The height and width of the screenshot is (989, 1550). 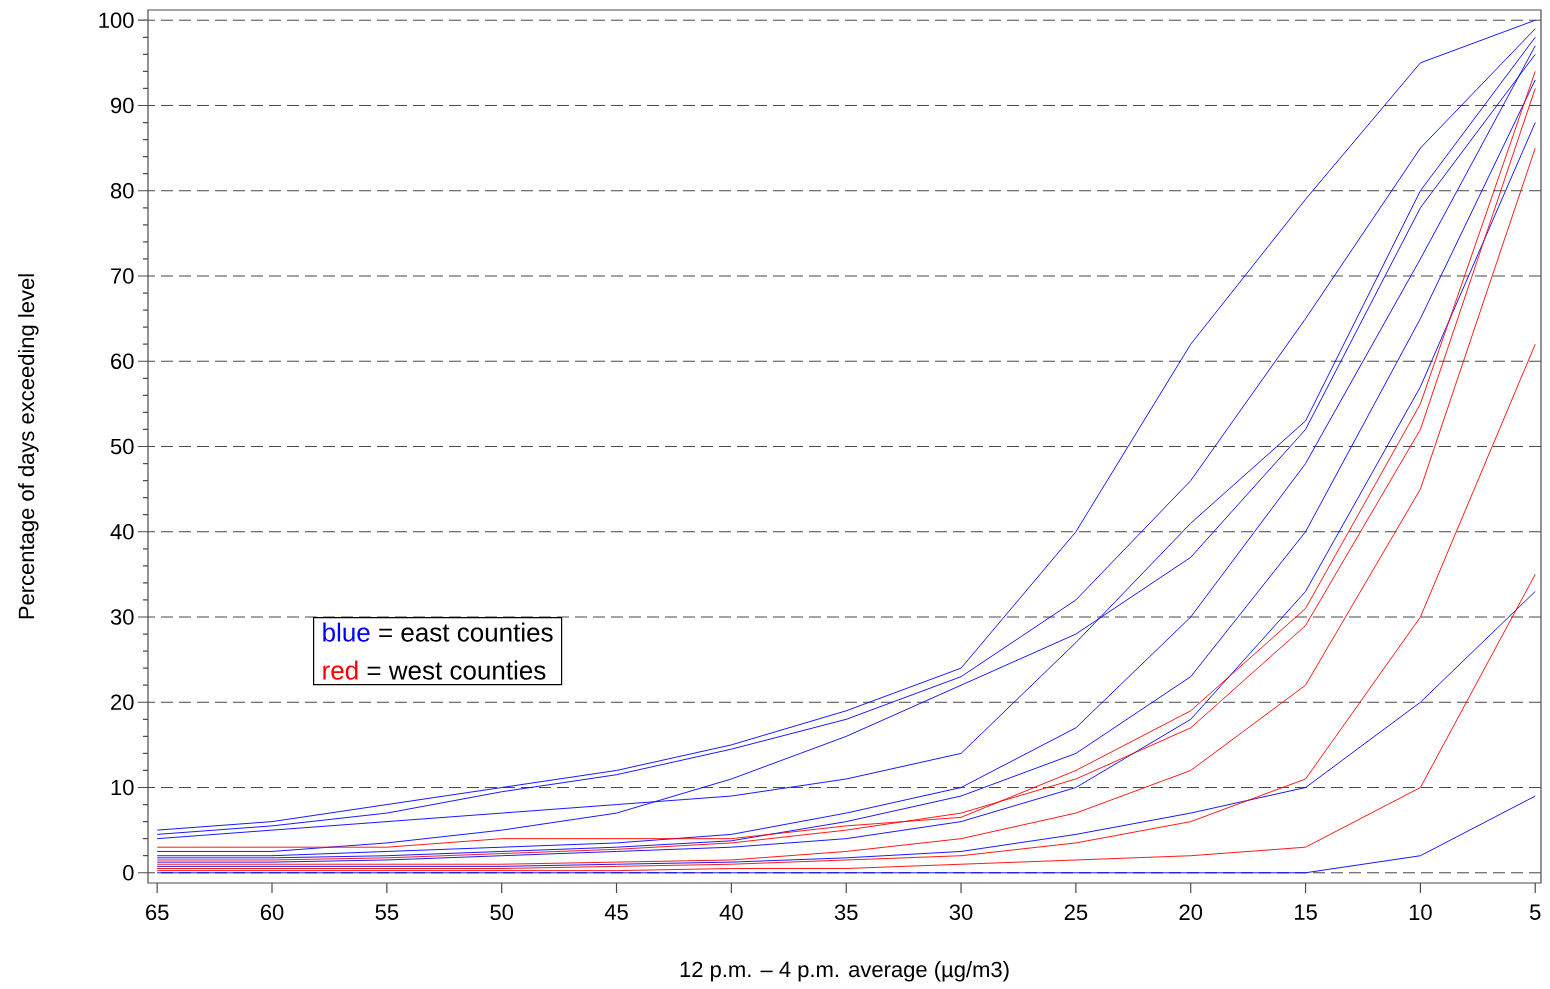 I want to click on y-tick-label: 0, so click(x=128, y=872).